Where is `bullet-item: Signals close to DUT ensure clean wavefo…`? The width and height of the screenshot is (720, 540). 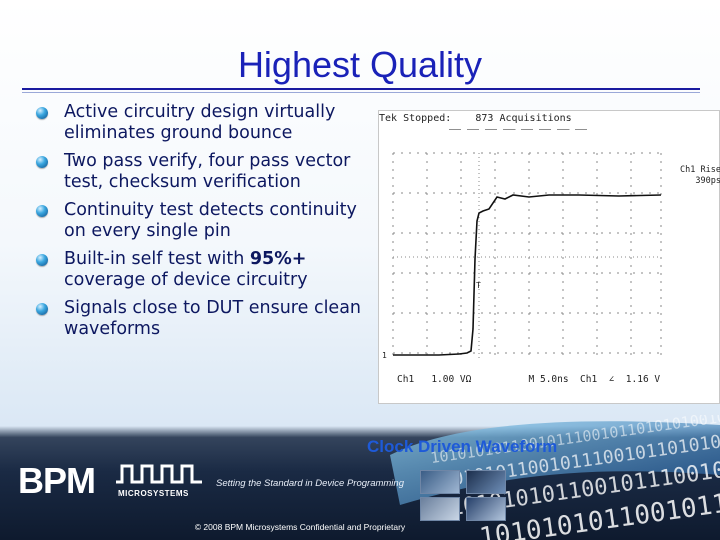 bullet-item: Signals close to DUT ensure clean wavefo… is located at coordinates (206, 319).